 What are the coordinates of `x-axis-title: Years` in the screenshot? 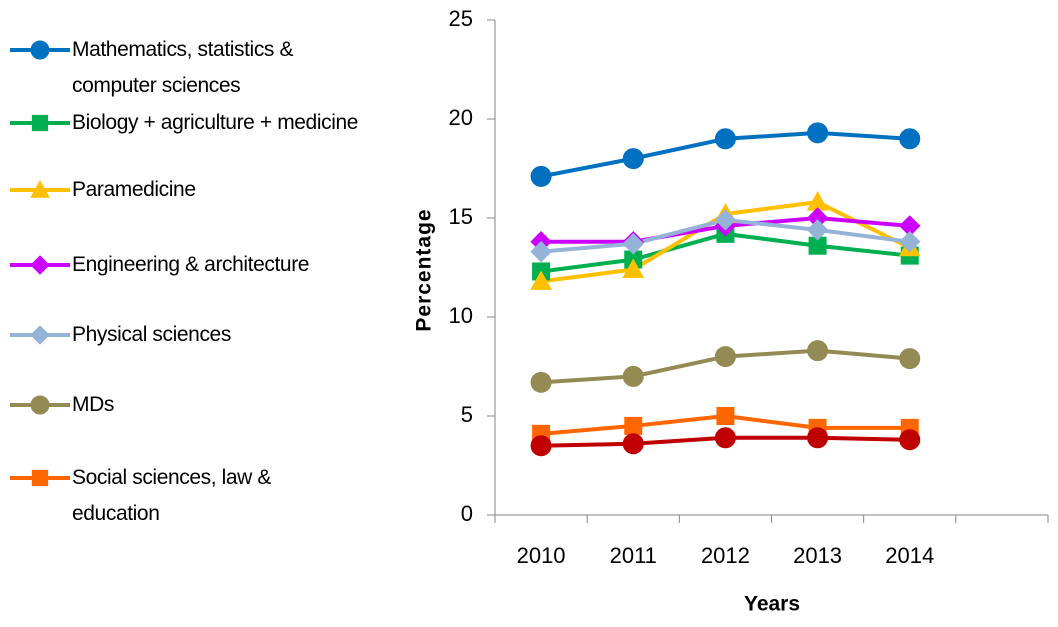 It's located at (772, 604).